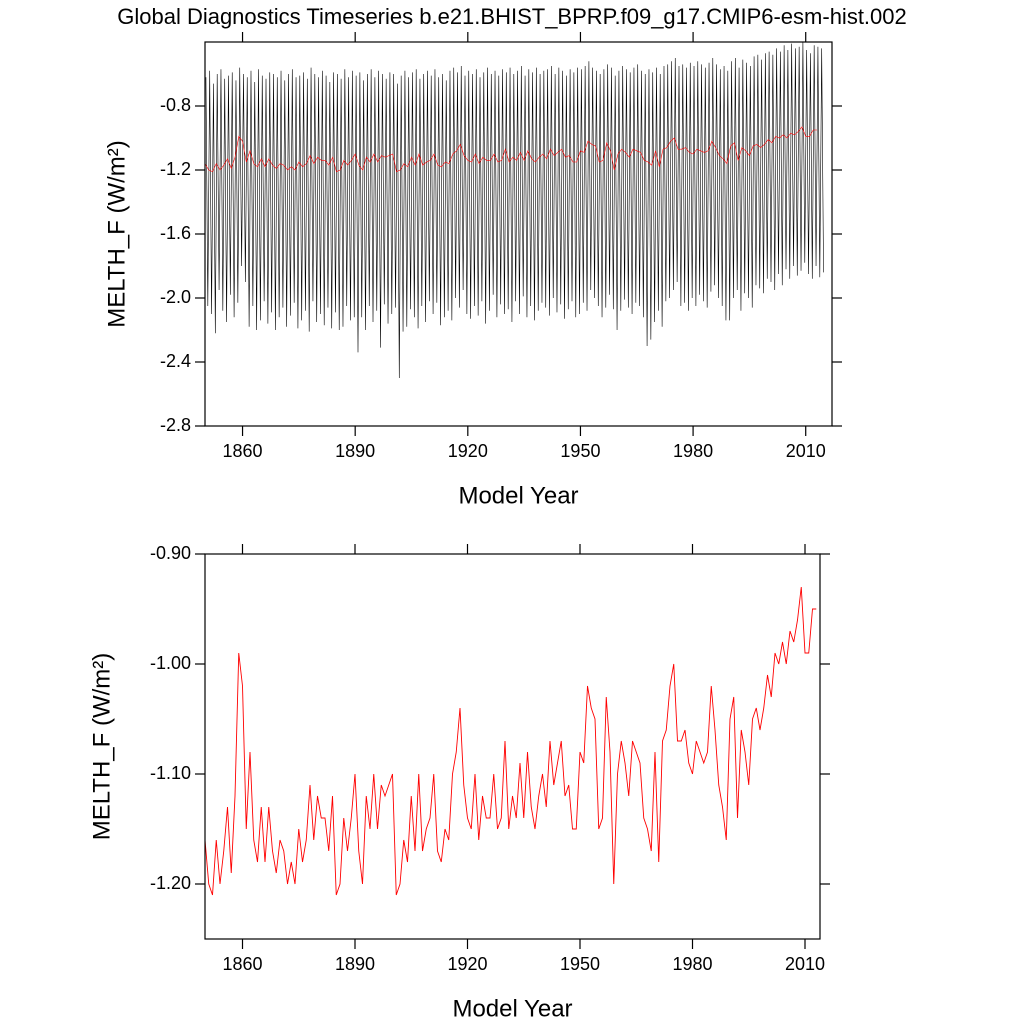 This screenshot has height=1024, width=1024. What do you see at coordinates (170, 883) in the screenshot?
I see `y-tick-label: -1.20` at bounding box center [170, 883].